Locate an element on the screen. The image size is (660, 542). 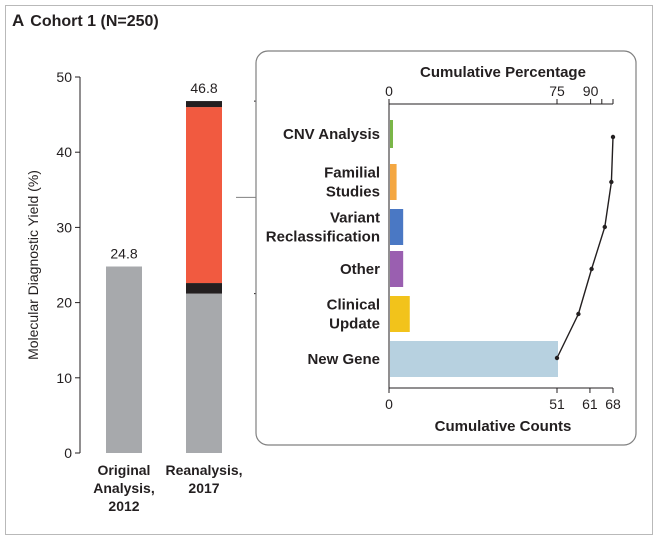
top-axis-tick-label: 75 is located at coordinates (557, 91).